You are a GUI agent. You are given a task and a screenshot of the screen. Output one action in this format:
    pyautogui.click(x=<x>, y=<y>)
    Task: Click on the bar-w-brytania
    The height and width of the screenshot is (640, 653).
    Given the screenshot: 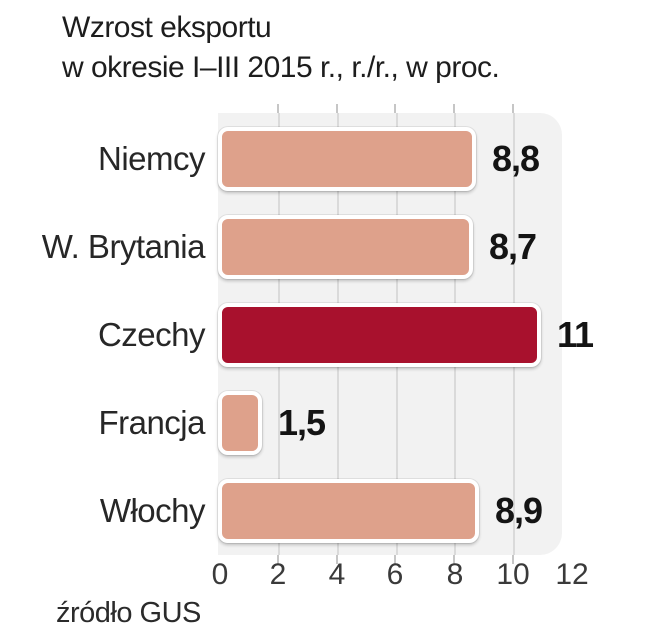 What is the action you would take?
    pyautogui.click(x=345, y=247)
    